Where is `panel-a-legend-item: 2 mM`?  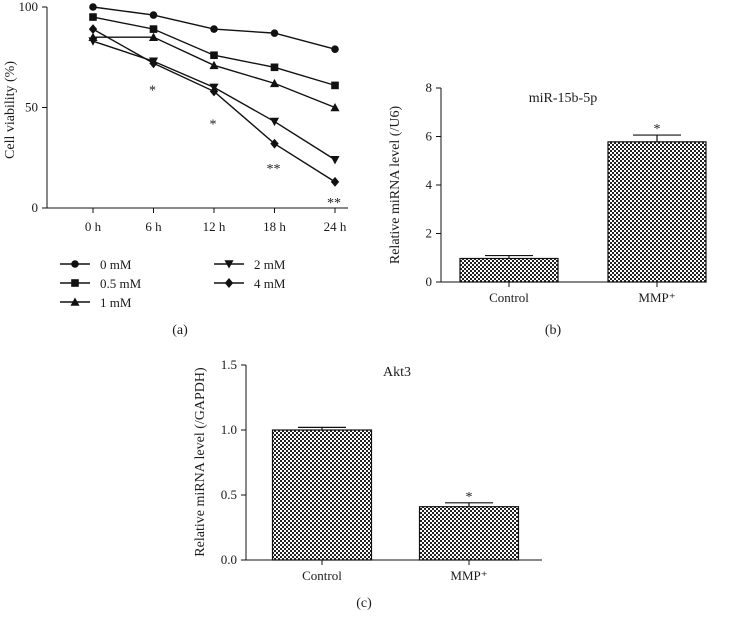
panel-a-legend-item: 2 mM is located at coordinates (250, 264).